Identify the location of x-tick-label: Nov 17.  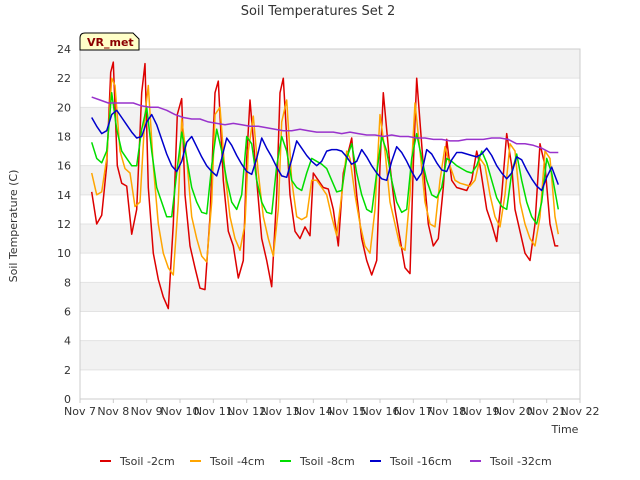
(413, 411).